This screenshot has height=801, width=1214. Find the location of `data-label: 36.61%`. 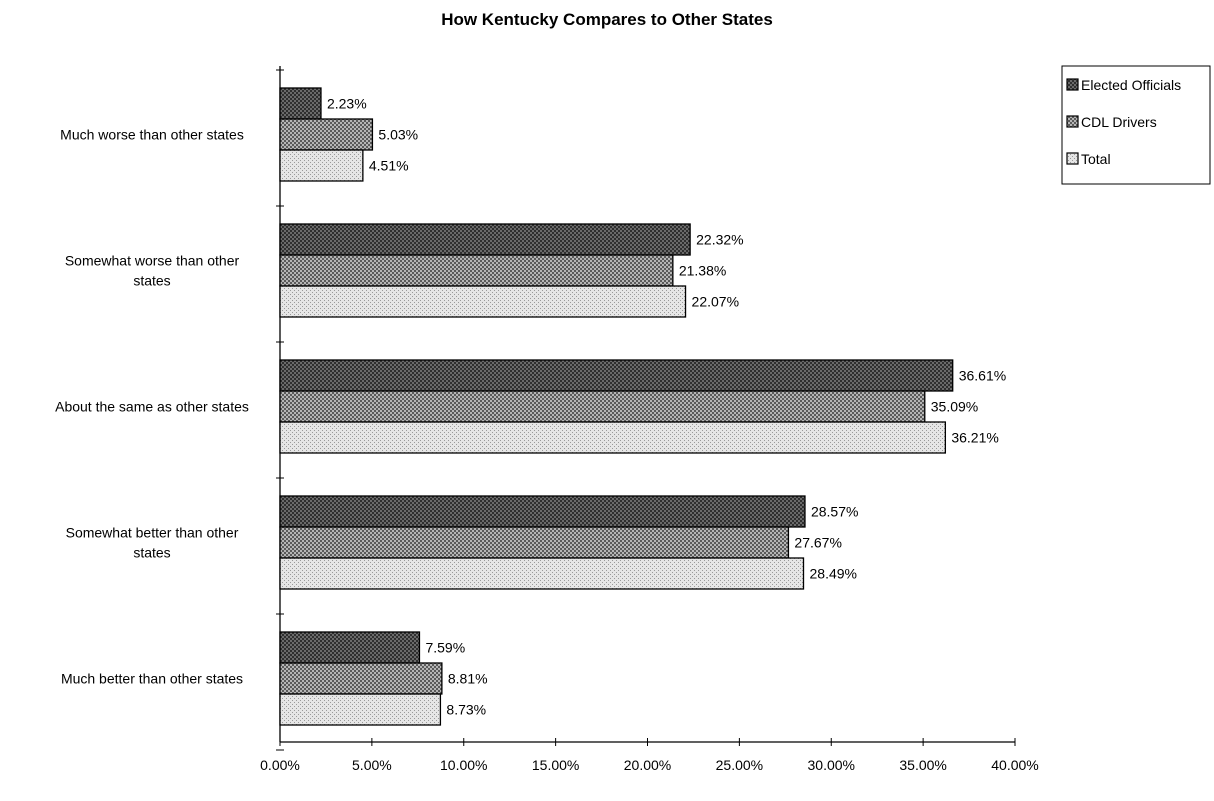

data-label: 36.61% is located at coordinates (982, 376).